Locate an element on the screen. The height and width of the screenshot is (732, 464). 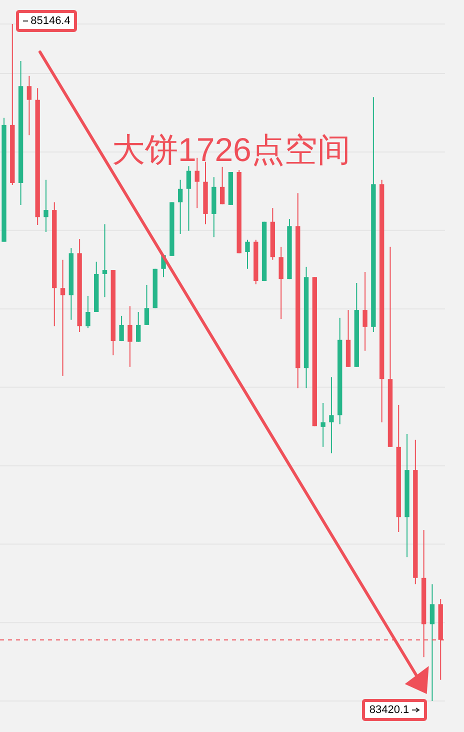
annotation: 85146.4 is located at coordinates (50, 21).